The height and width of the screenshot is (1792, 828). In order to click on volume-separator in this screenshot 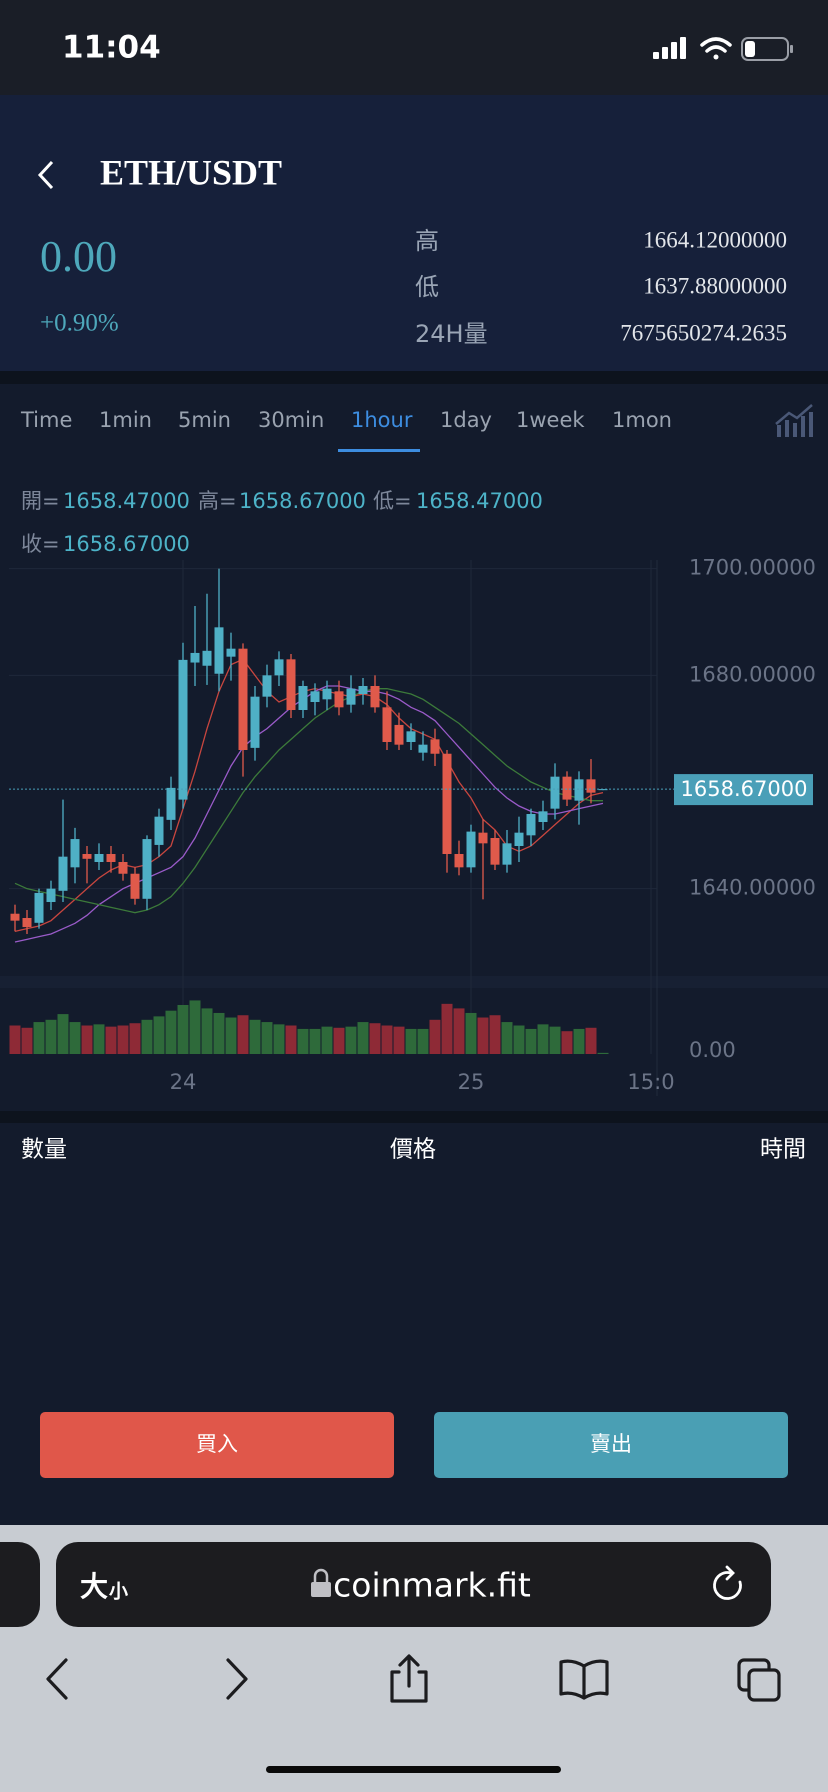, I will do `click(414, 982)`.